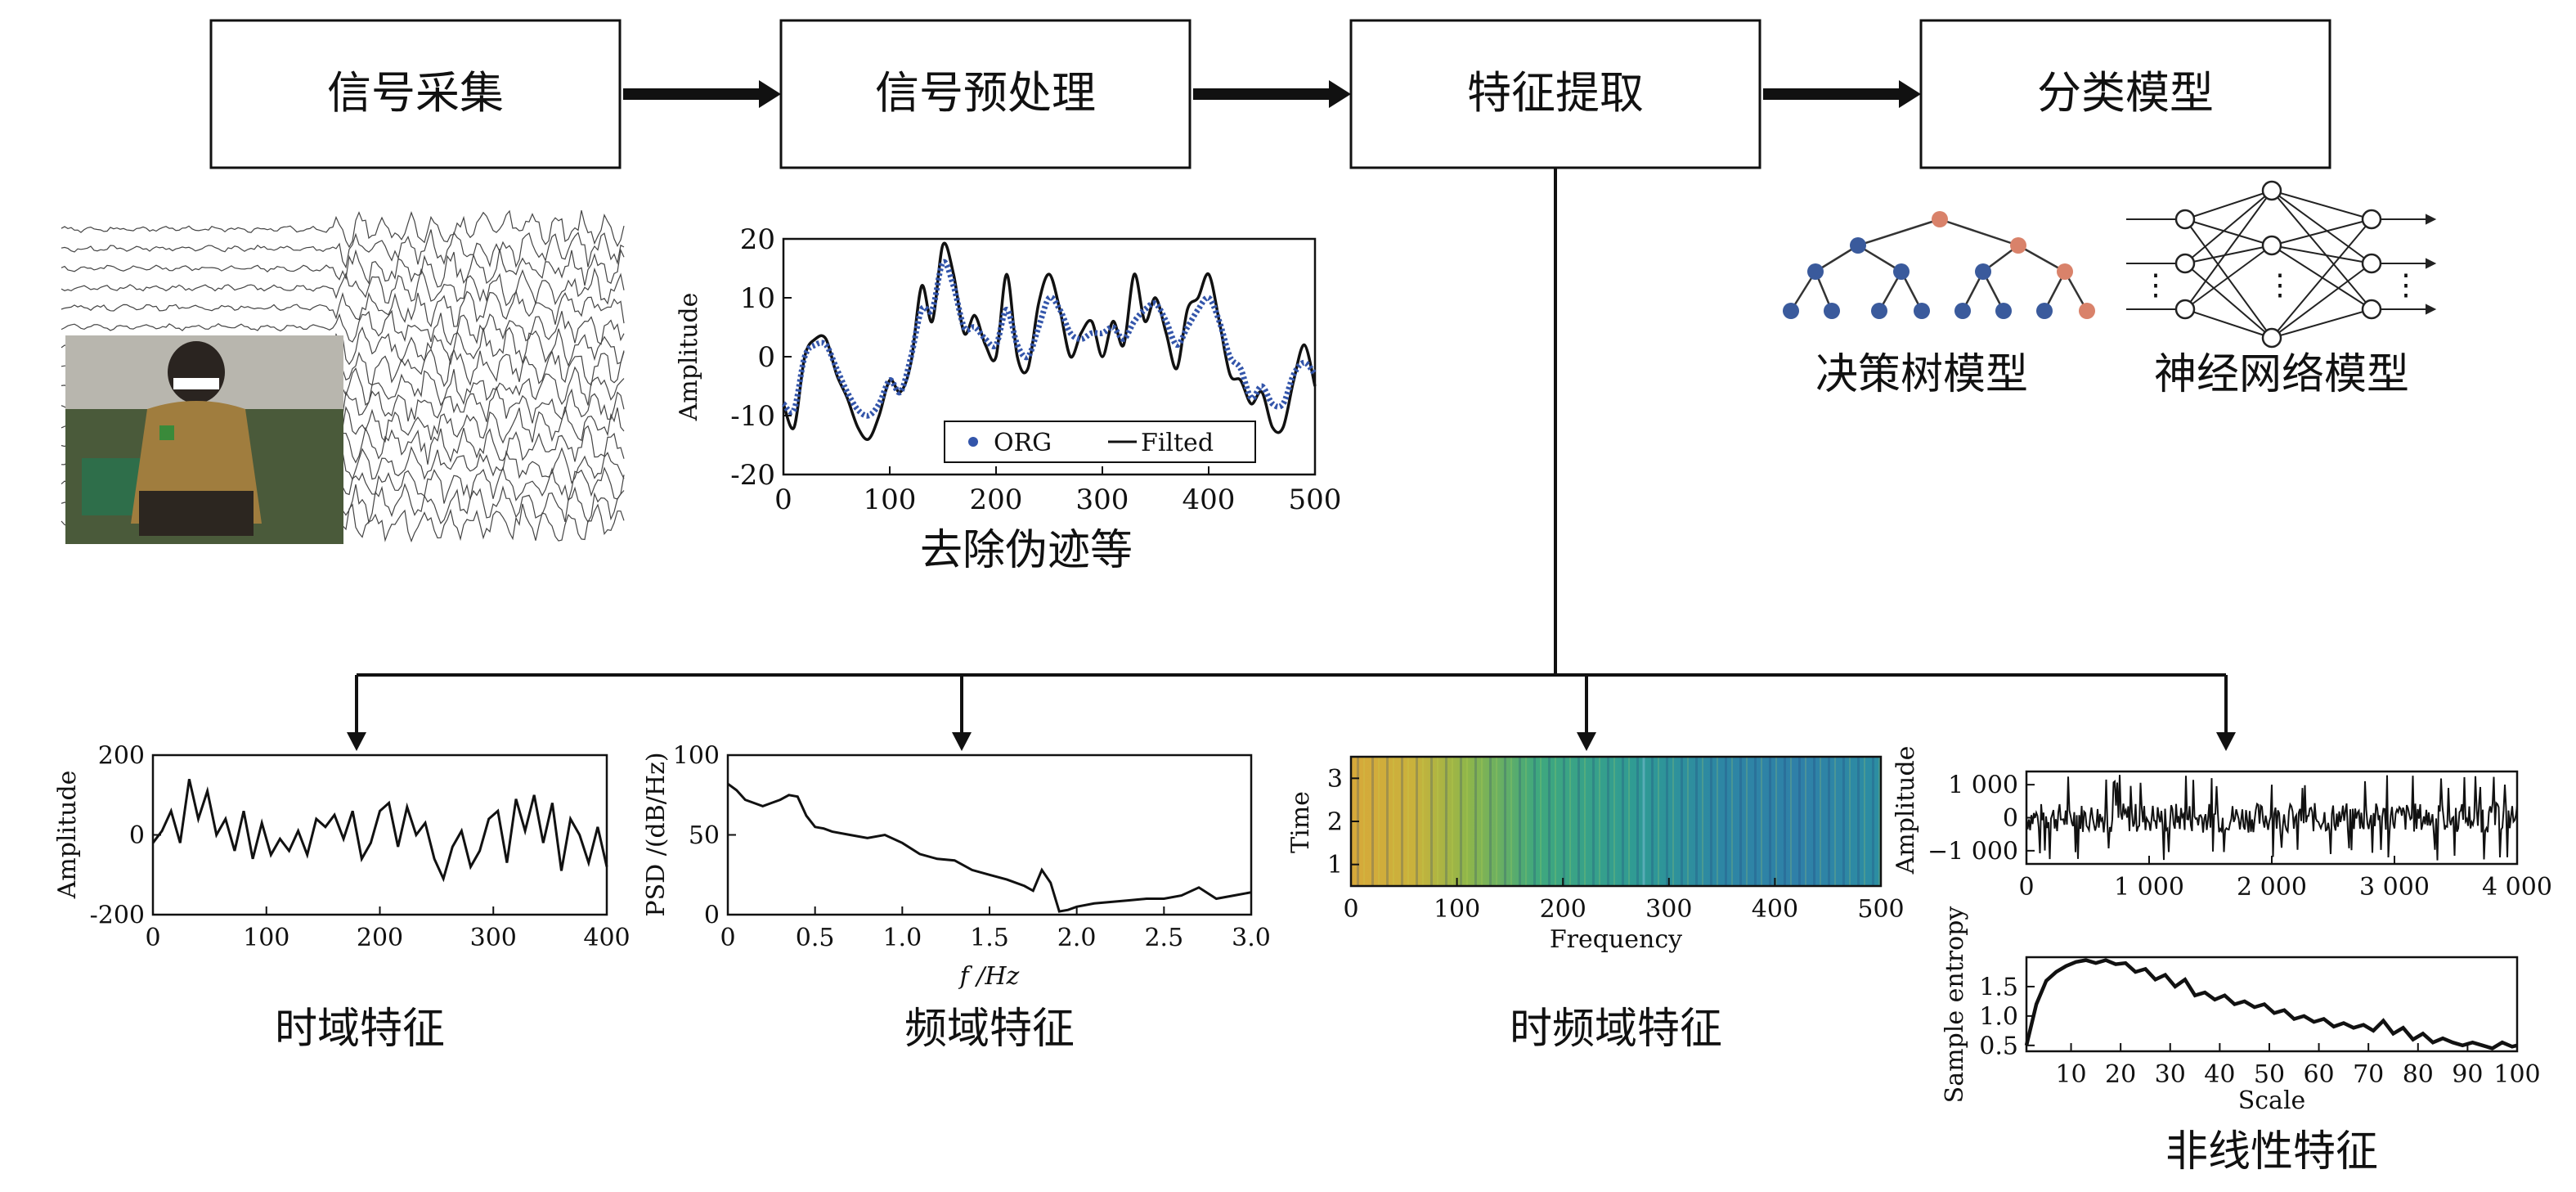 This screenshot has height=1192, width=2576. I want to click on x-ticks: 0 1 000 2 000 3 000 4 000, so click(2285, 879).